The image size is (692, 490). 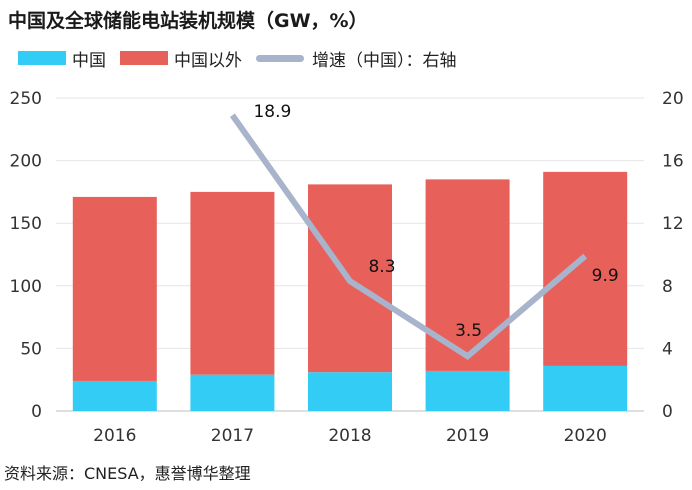 I want to click on x-tick-label: 2017, so click(x=232, y=436).